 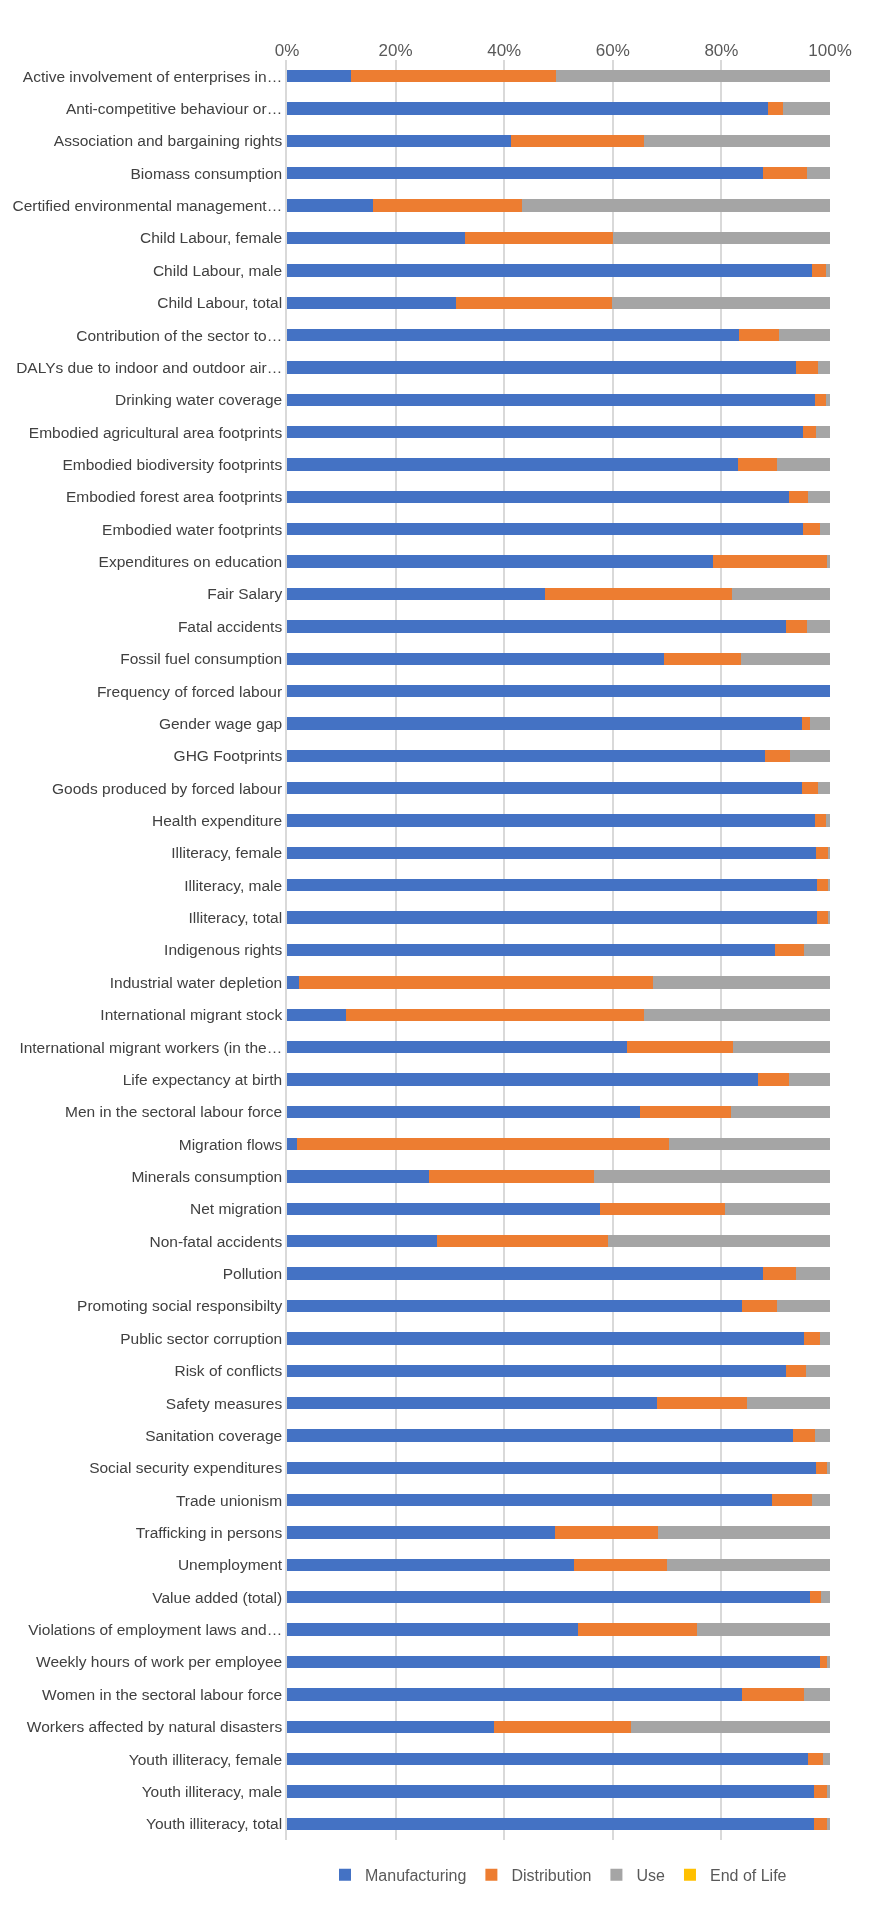 I want to click on x-tick-label: 80%, so click(x=721, y=50).